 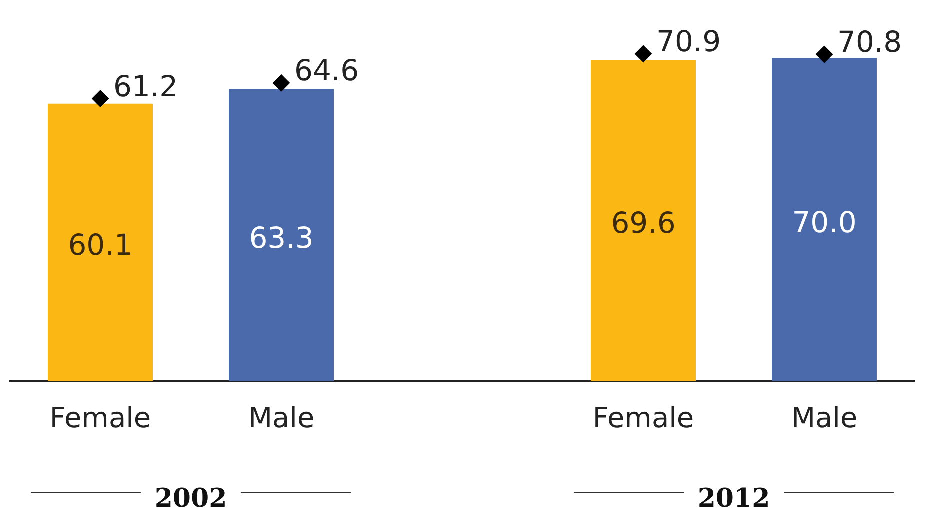 What do you see at coordinates (870, 42) in the screenshot?
I see `data-label: 70.8` at bounding box center [870, 42].